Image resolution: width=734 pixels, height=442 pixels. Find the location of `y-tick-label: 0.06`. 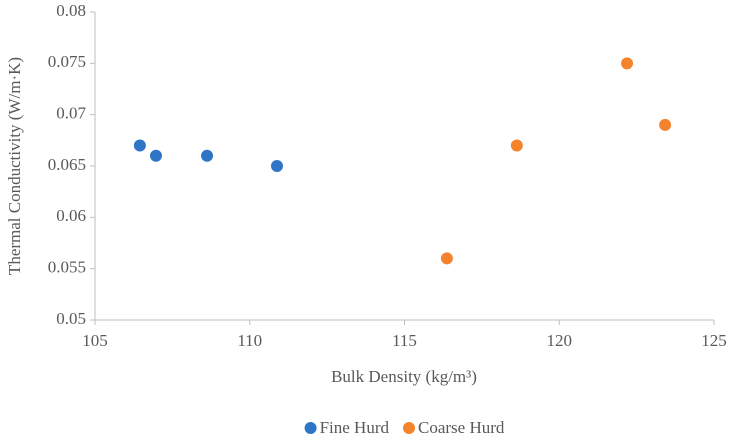

y-tick-label: 0.06 is located at coordinates (71, 215).